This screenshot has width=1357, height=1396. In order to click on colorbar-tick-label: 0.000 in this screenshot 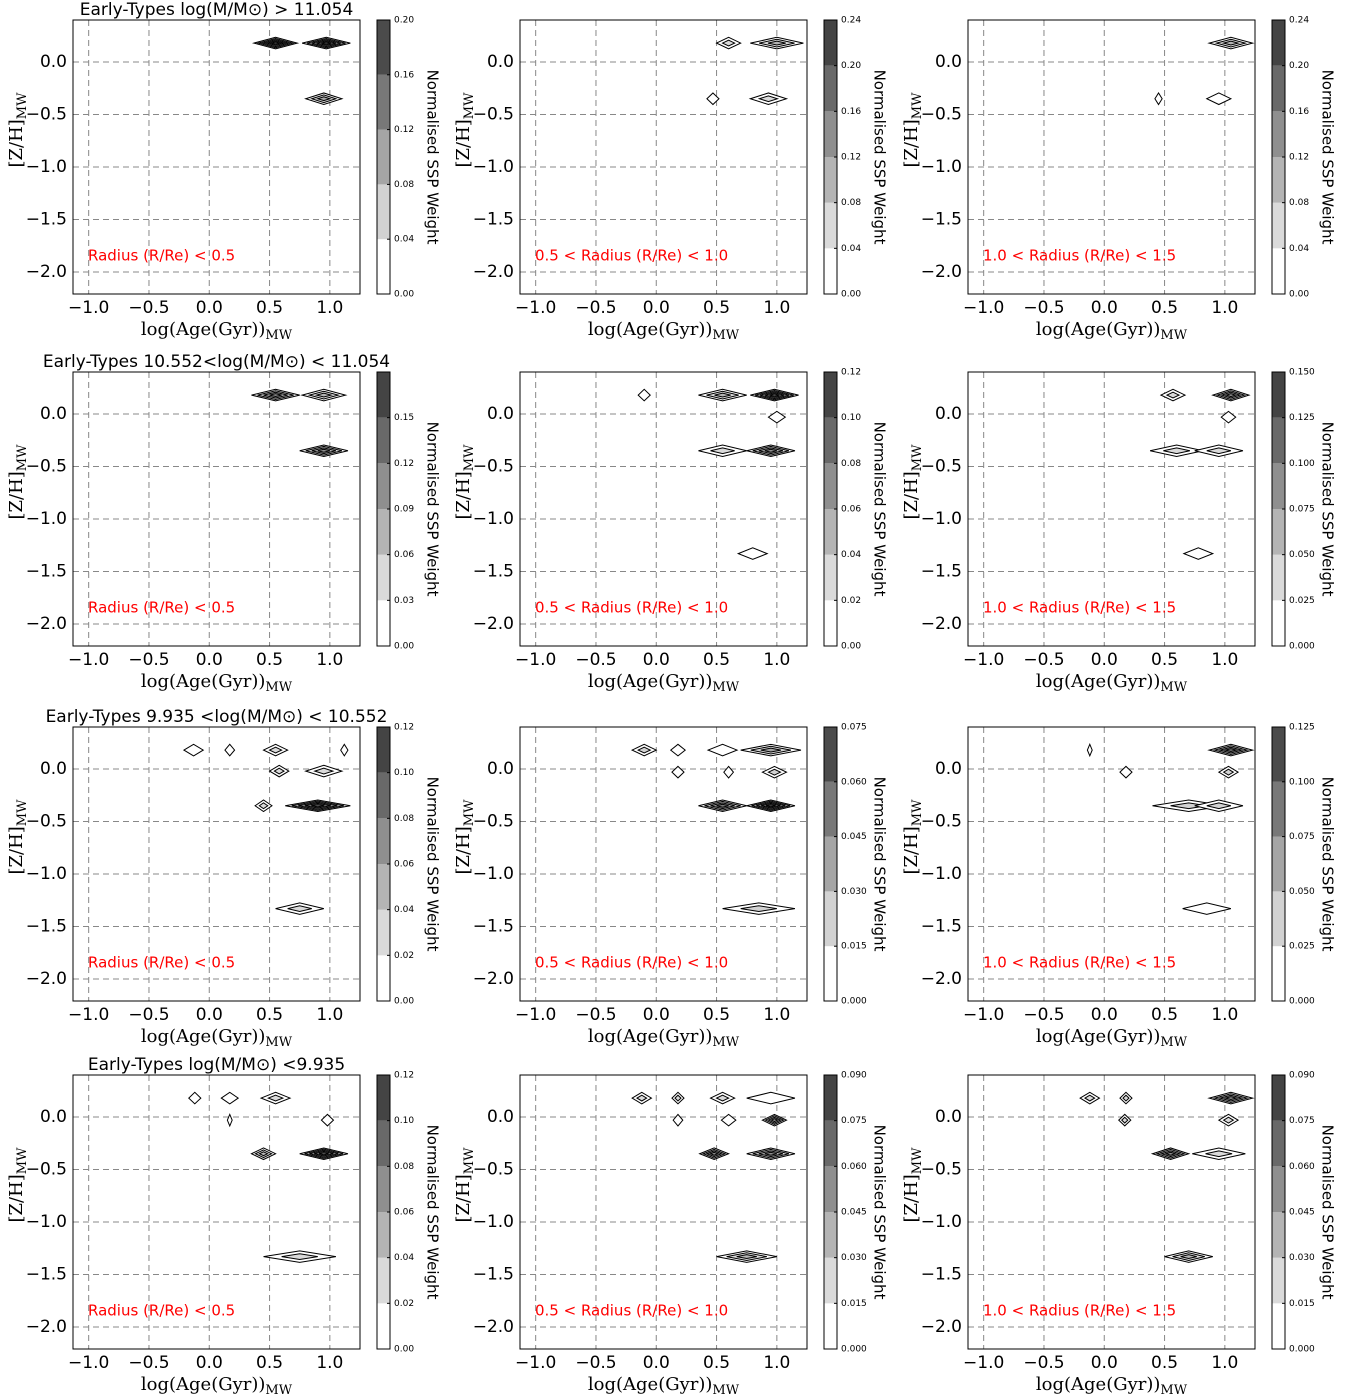, I will do `click(854, 1002)`.